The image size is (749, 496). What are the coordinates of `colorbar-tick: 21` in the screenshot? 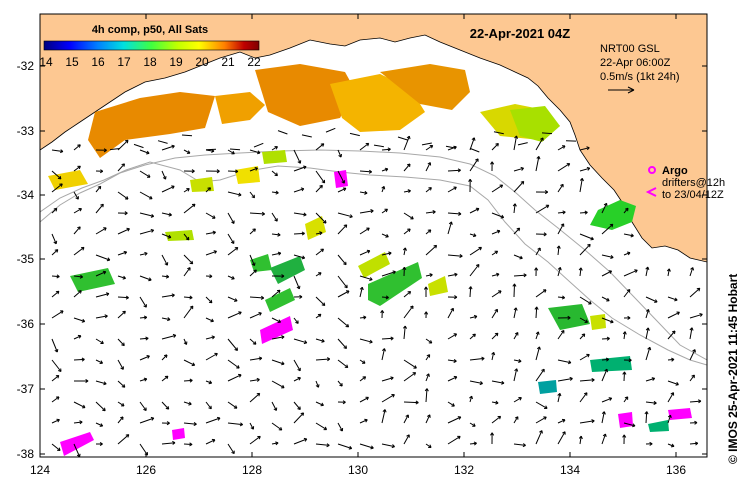 It's located at (228, 62).